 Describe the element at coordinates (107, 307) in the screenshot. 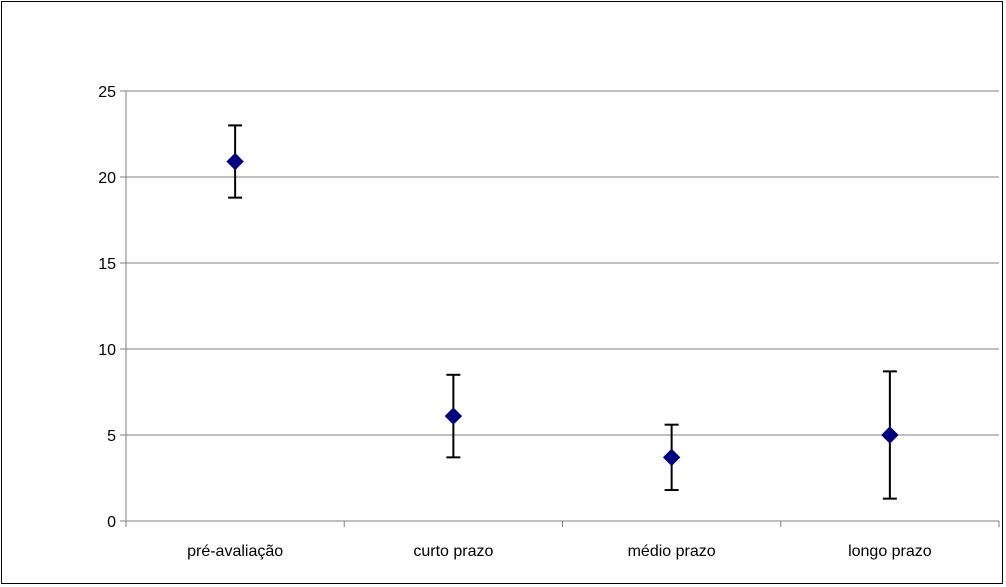

I see `y-tick-labels: 0 5 10 15 20 25` at that location.